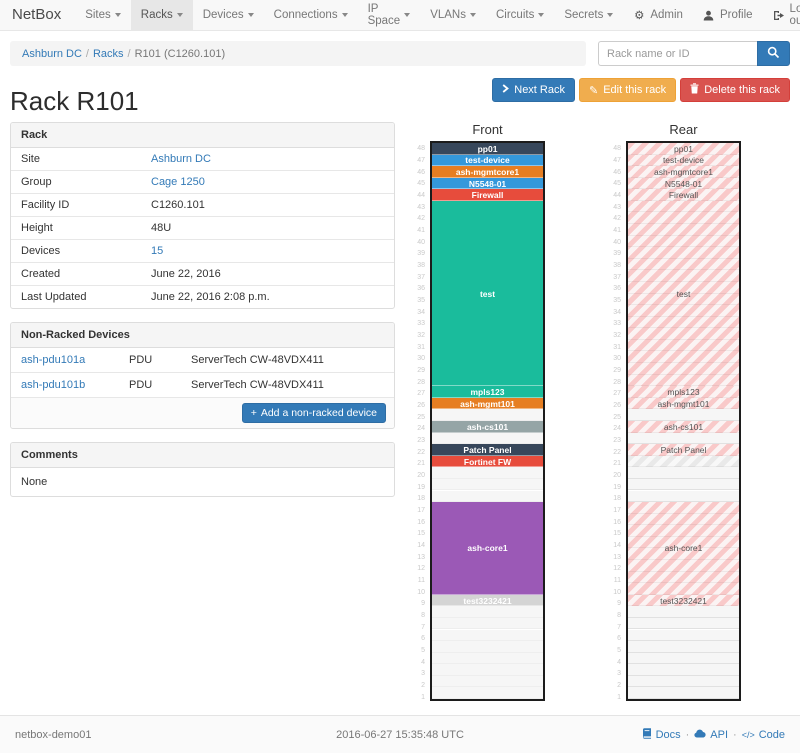 This screenshot has width=800, height=753. What do you see at coordinates (421, 312) in the screenshot?
I see `rack-unit-number: 34` at bounding box center [421, 312].